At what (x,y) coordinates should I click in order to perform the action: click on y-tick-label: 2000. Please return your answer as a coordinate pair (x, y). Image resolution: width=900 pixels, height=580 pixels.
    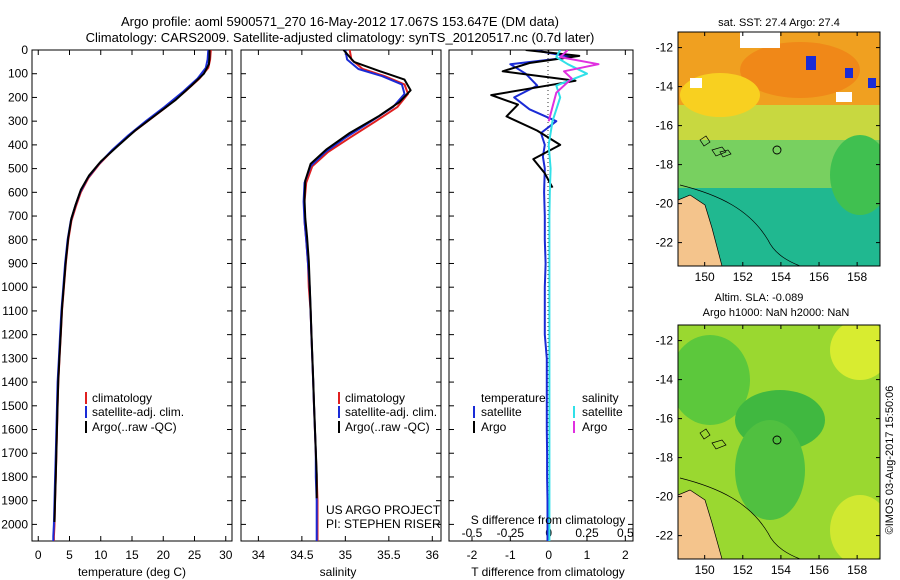
    Looking at the image, I should click on (14, 524).